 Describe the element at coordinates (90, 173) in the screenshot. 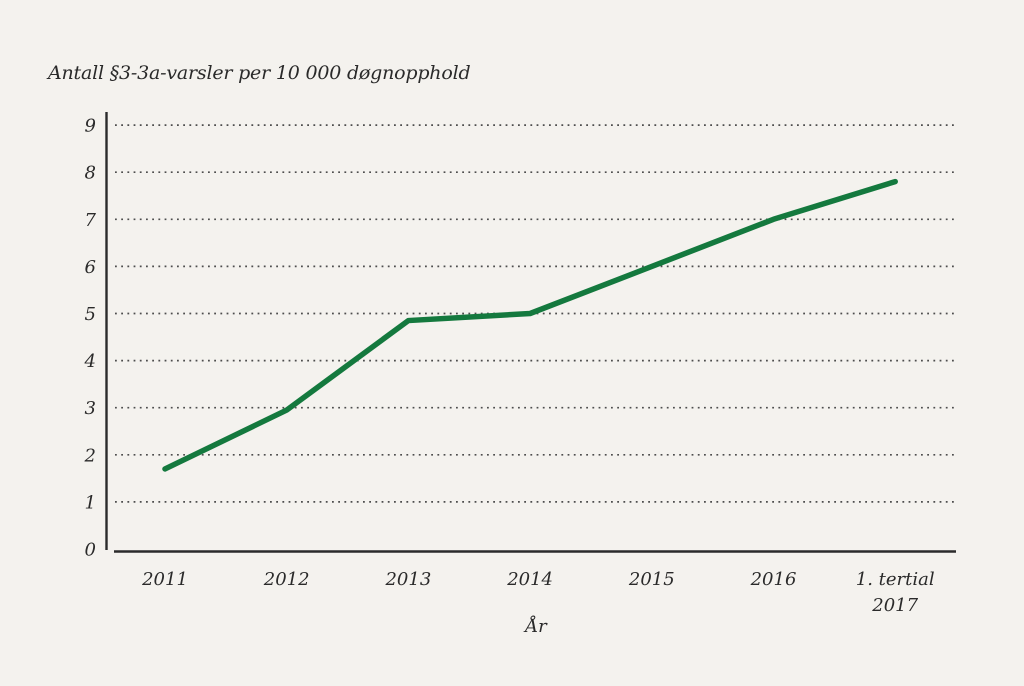

I see `y-tick-label: 8` at that location.